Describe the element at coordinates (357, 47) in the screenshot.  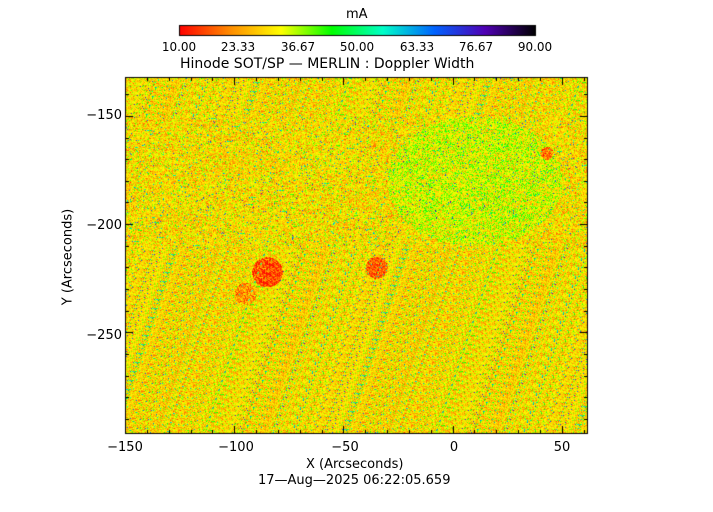
I see `colorbar-tick-label: 50.00` at that location.